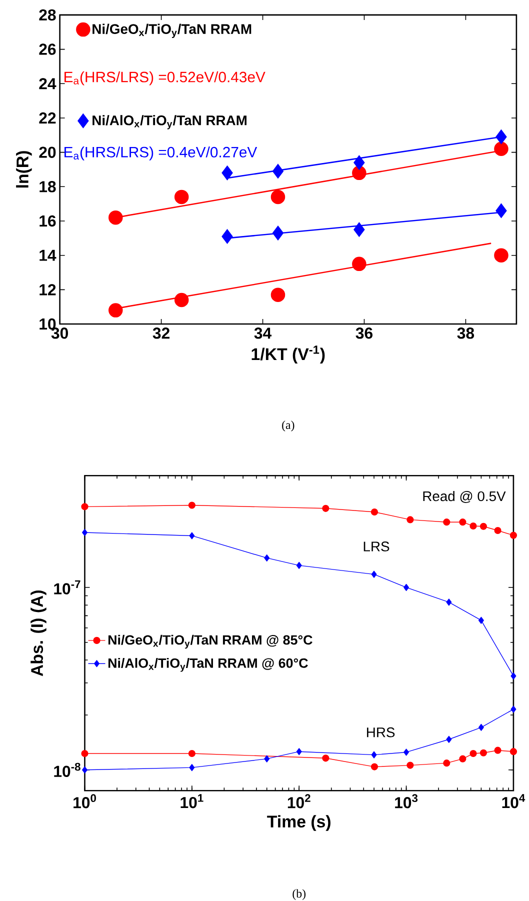  I want to click on legend-label: Ni/GeO$_{x}$/TiO$_{y}$/TaN RRAM, so click(172, 31).